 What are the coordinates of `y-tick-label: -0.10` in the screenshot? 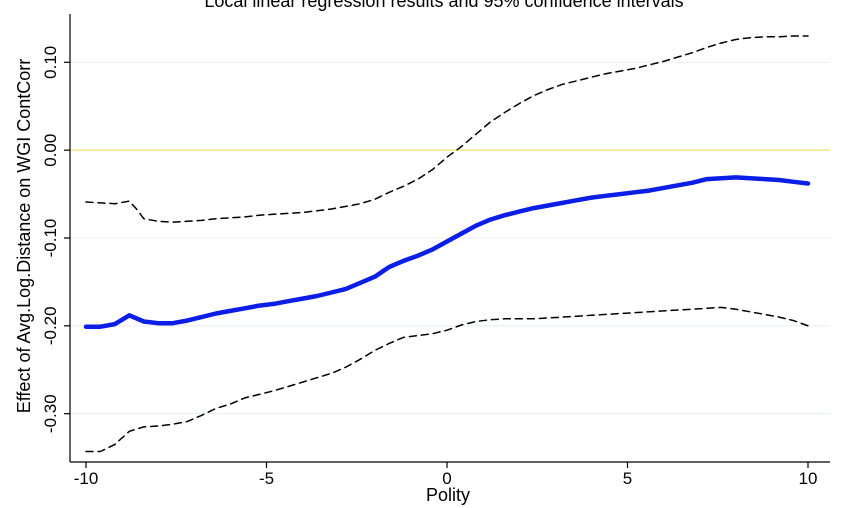 It's located at (50, 238).